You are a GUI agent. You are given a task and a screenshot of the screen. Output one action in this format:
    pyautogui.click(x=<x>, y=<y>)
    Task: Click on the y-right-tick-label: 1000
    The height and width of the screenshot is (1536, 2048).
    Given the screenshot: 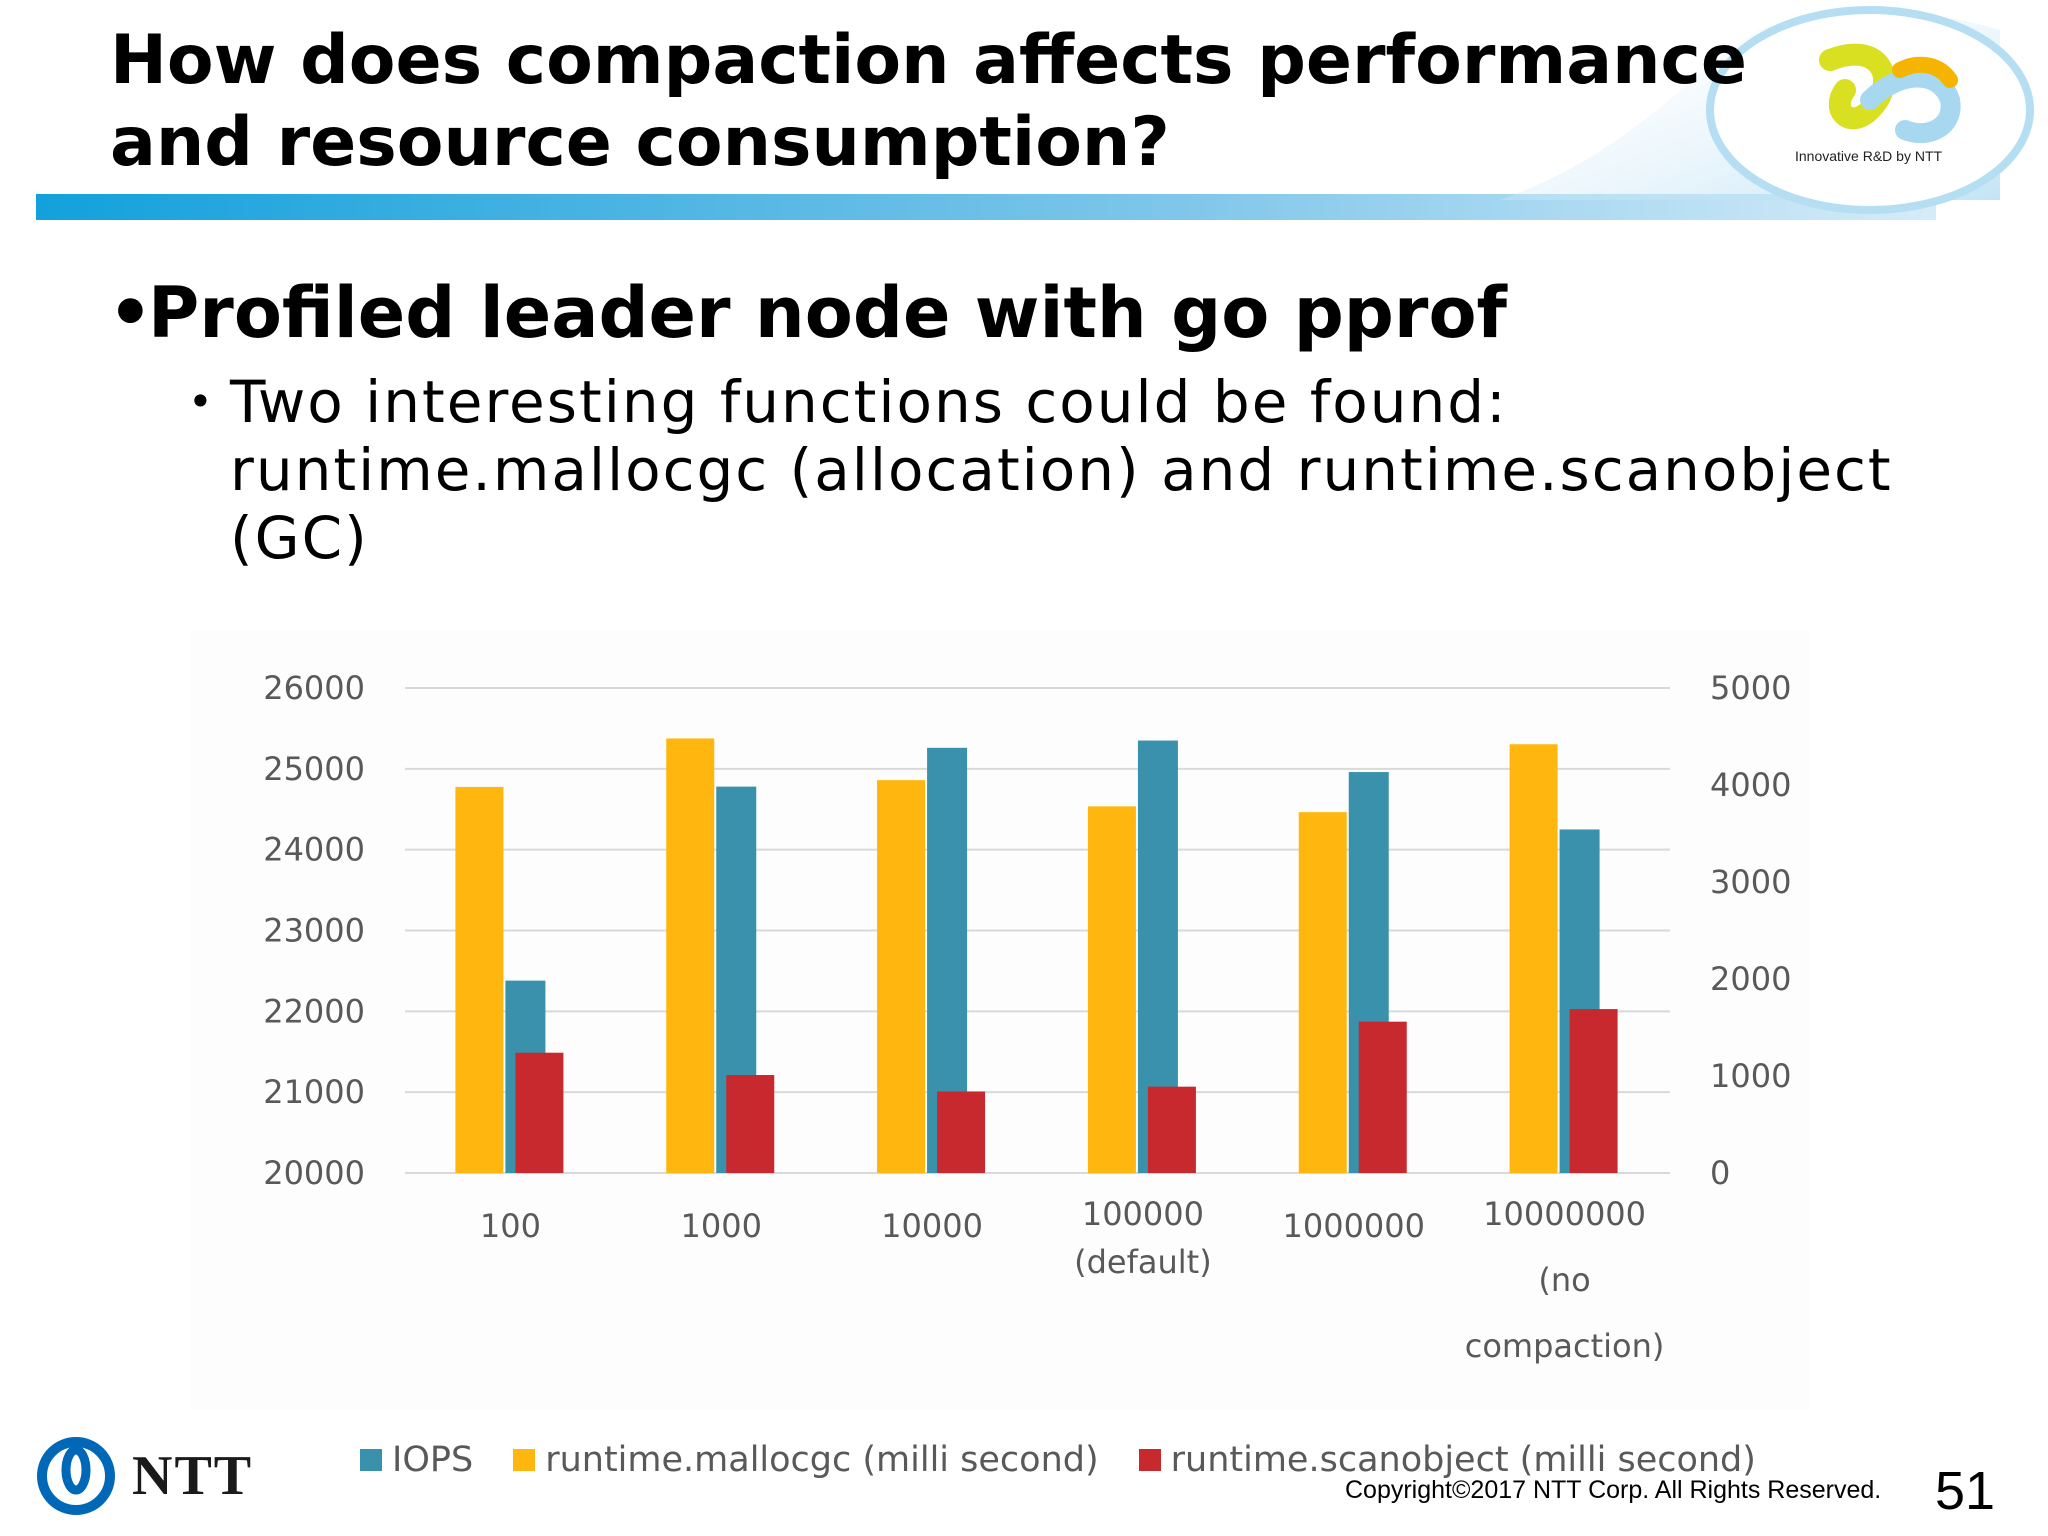 What is the action you would take?
    pyautogui.click(x=1750, y=1076)
    